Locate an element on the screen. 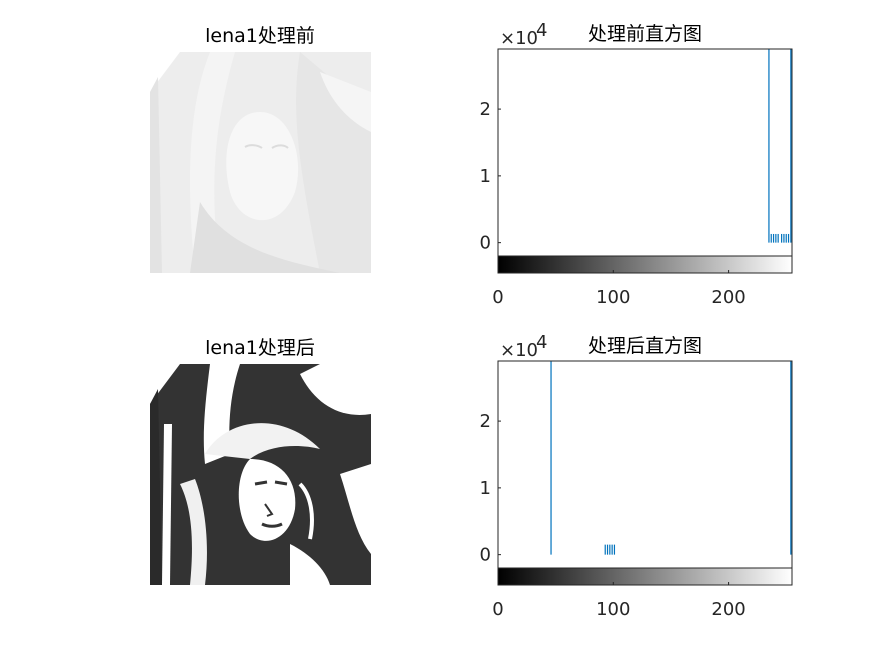 This screenshot has height=656, width=875. image-panel-before: lena1处理前 is located at coordinates (260, 149).